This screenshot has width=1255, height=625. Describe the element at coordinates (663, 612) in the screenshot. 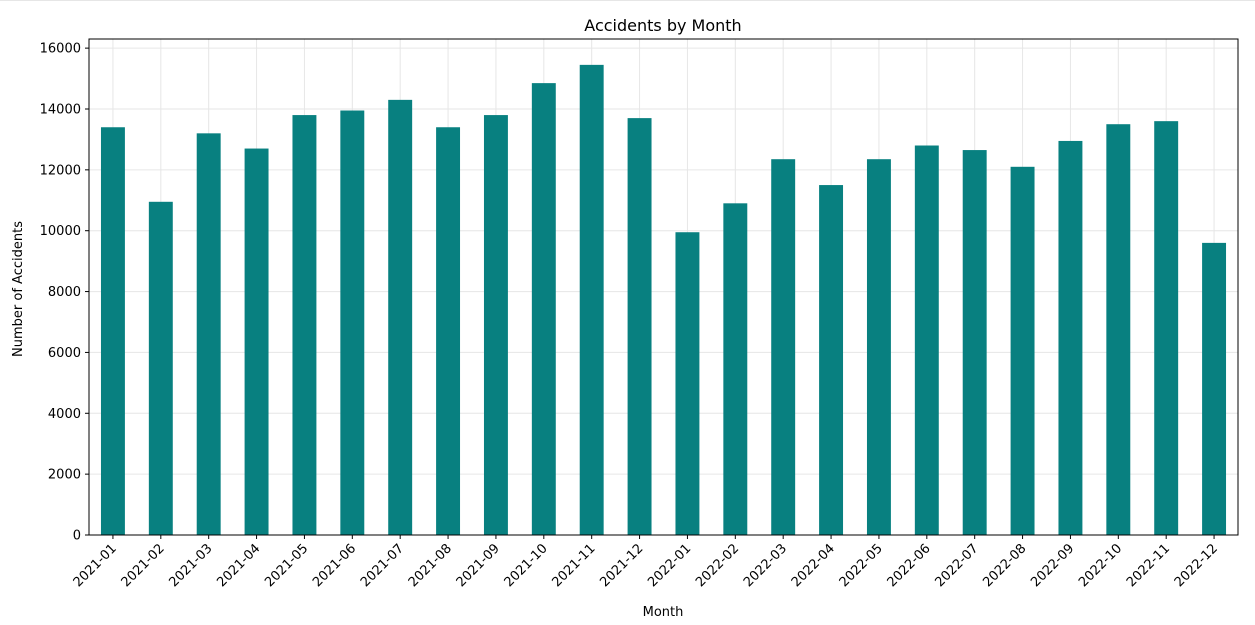

I see `x-axis-label: Month` at that location.